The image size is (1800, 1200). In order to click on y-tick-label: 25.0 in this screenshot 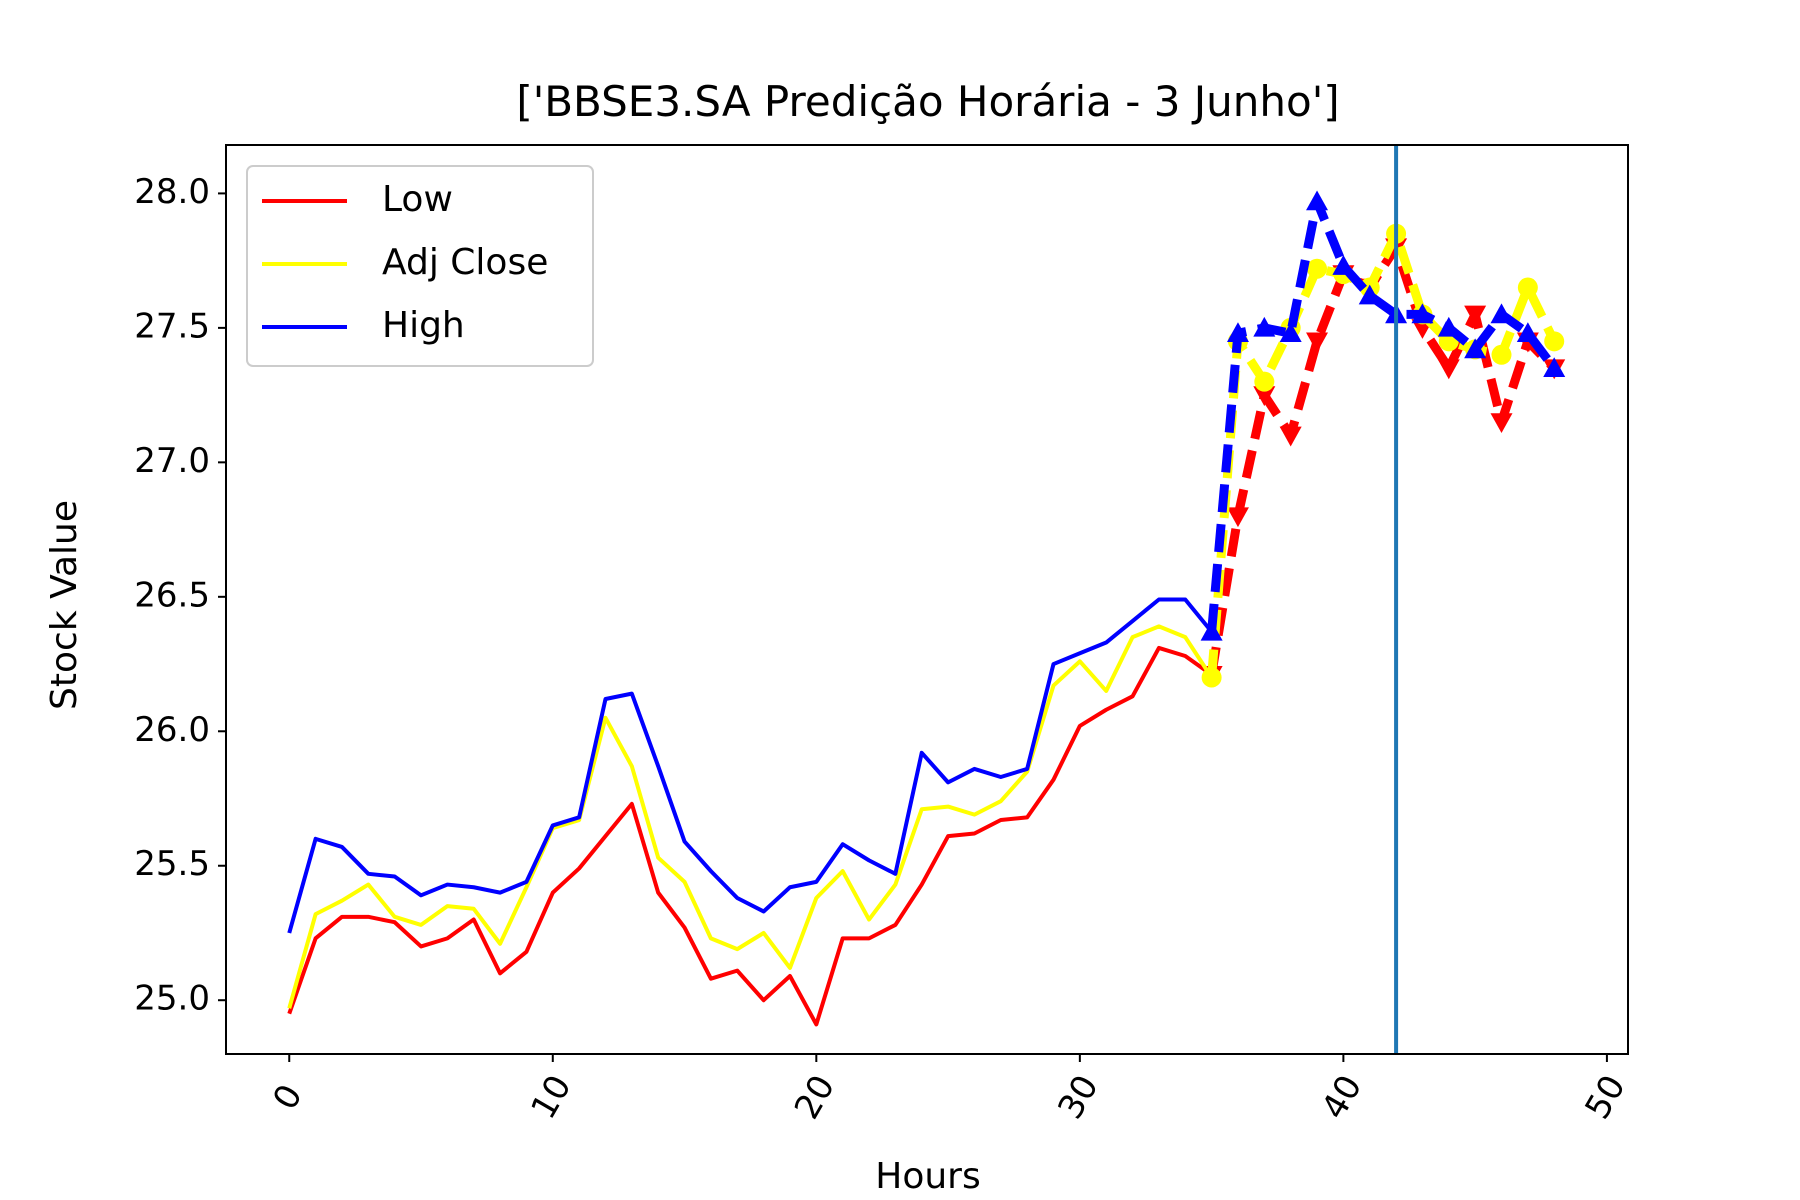, I will do `click(172, 999)`.